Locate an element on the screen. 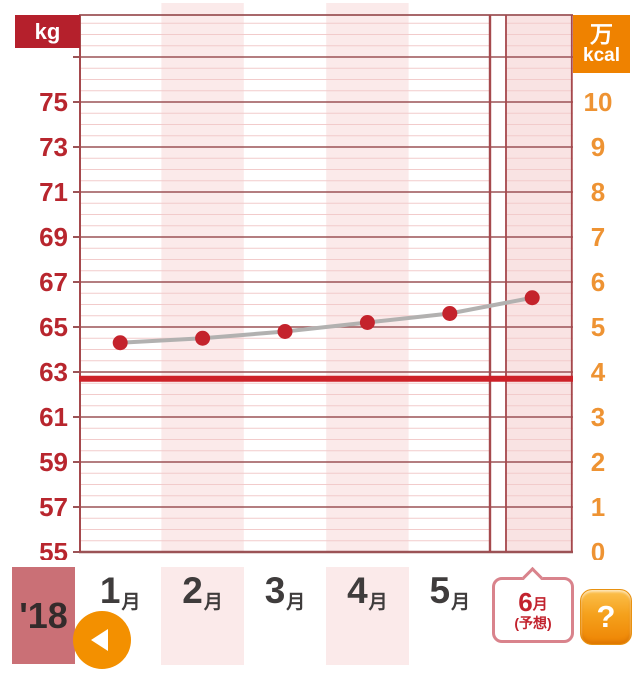  forecast-month-bubble: 6 月 (予想) is located at coordinates (533, 604).